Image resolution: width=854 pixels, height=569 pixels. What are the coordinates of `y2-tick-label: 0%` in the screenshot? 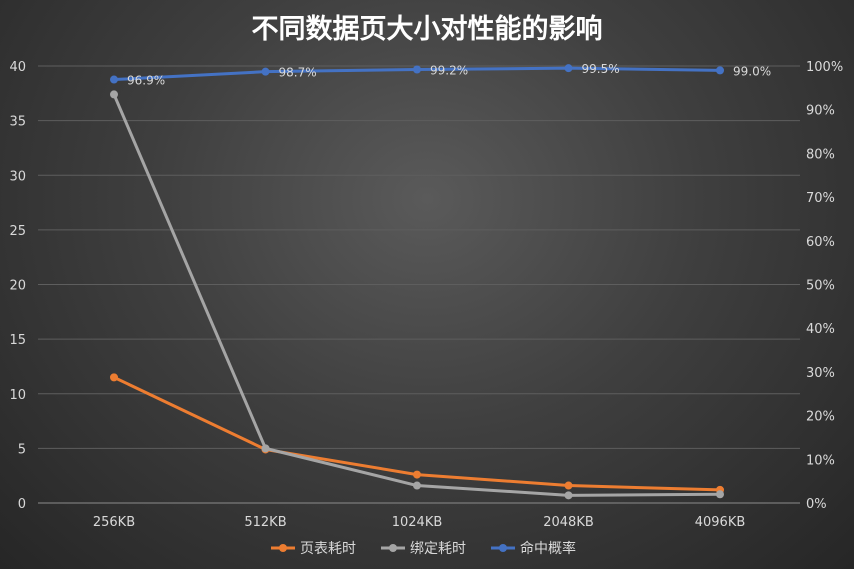 It's located at (816, 504).